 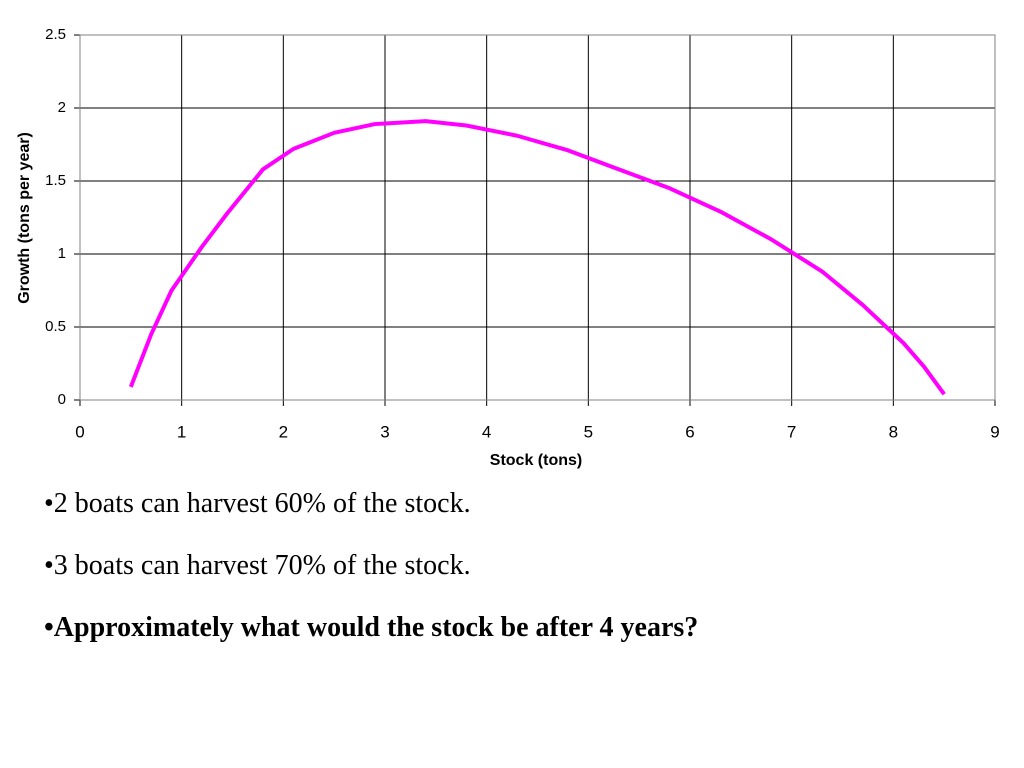 I want to click on bullet: •3 boats can harvest 70% of the stock., so click(x=257, y=565).